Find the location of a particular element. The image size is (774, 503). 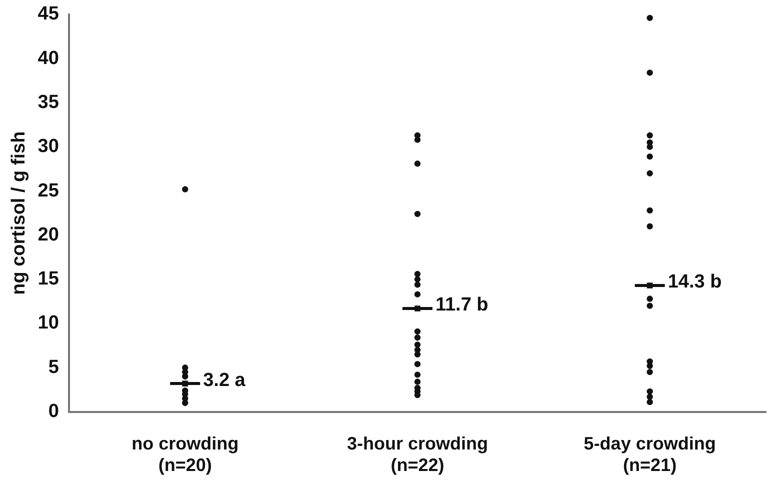

y-tick-label: 15 is located at coordinates (49, 279).